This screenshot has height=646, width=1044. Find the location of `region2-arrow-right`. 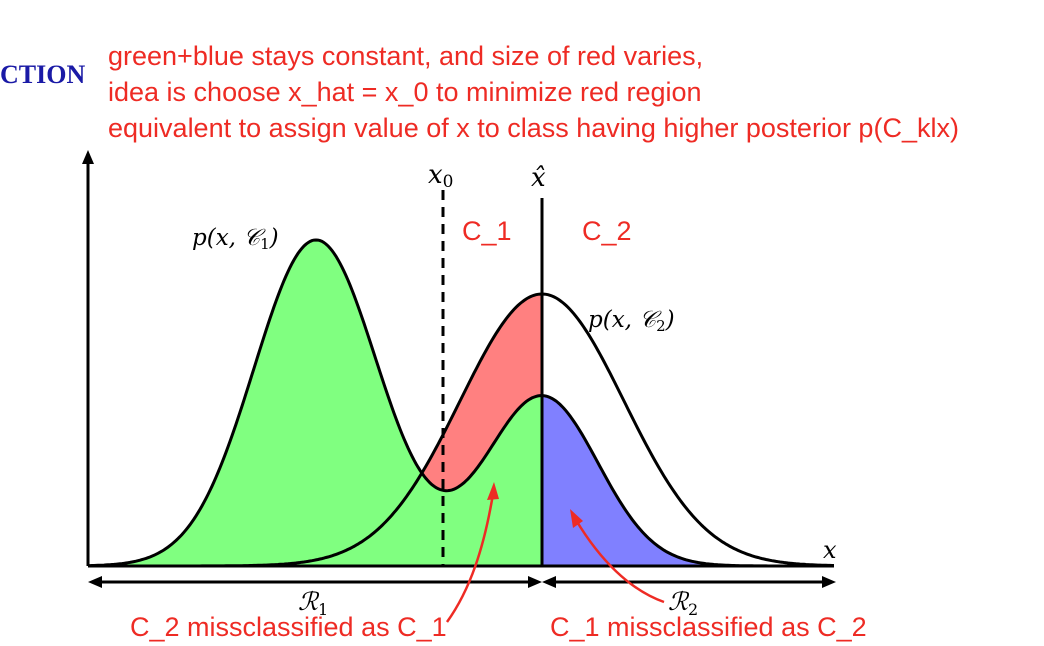

region2-arrow-right is located at coordinates (829, 582).